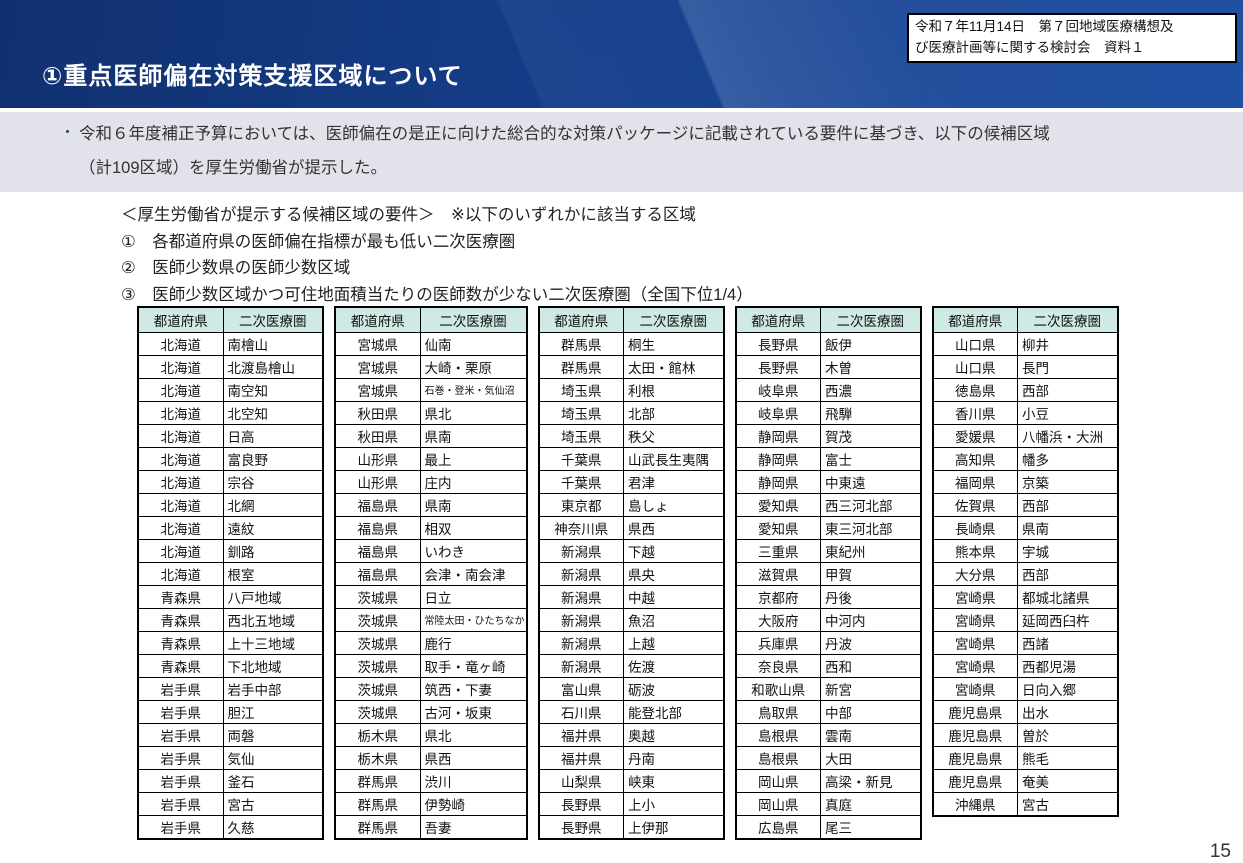  Describe the element at coordinates (1025, 780) in the screenshot. I see `table-row: 鹿児島県 奄美` at that location.